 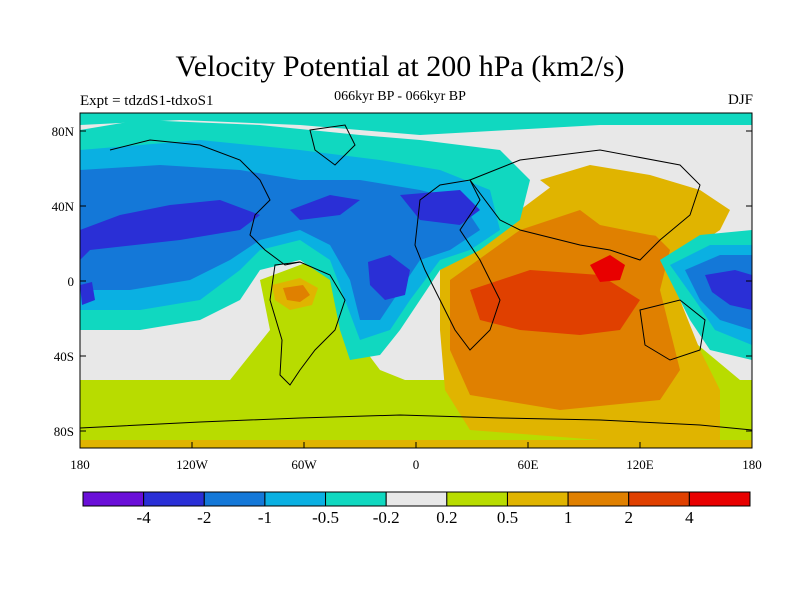 What do you see at coordinates (304, 464) in the screenshot?
I see `lon-label-60w: 60W` at bounding box center [304, 464].